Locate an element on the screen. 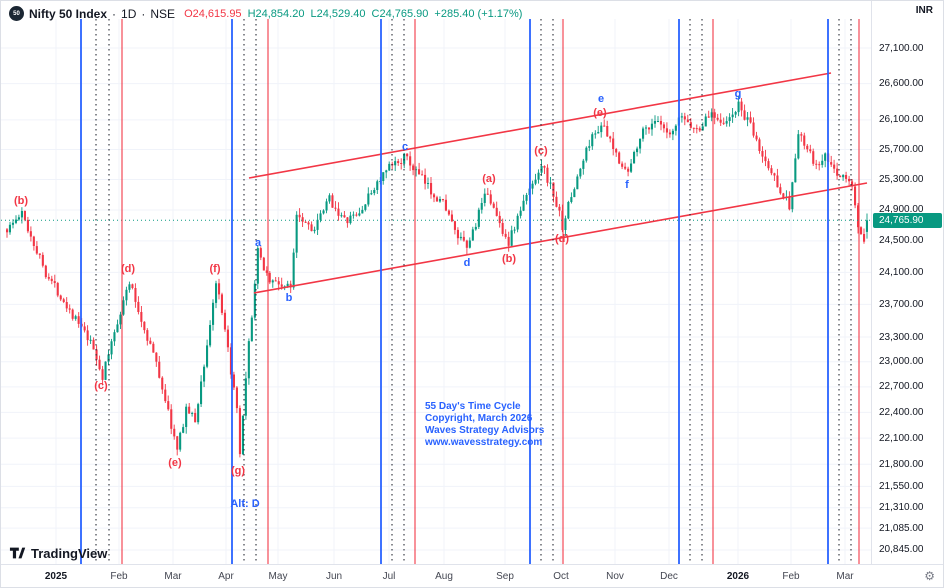 The width and height of the screenshot is (944, 588). time-axis-label: 2025 is located at coordinates (56, 576).